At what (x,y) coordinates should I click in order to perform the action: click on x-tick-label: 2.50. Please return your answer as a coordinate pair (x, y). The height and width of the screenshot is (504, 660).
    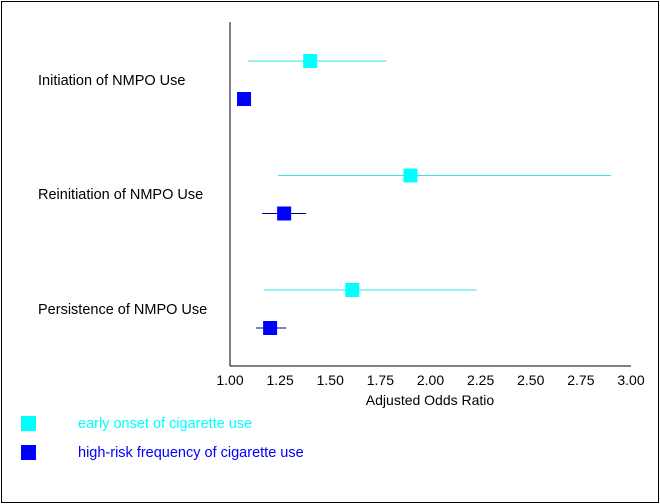
    Looking at the image, I should click on (530, 380).